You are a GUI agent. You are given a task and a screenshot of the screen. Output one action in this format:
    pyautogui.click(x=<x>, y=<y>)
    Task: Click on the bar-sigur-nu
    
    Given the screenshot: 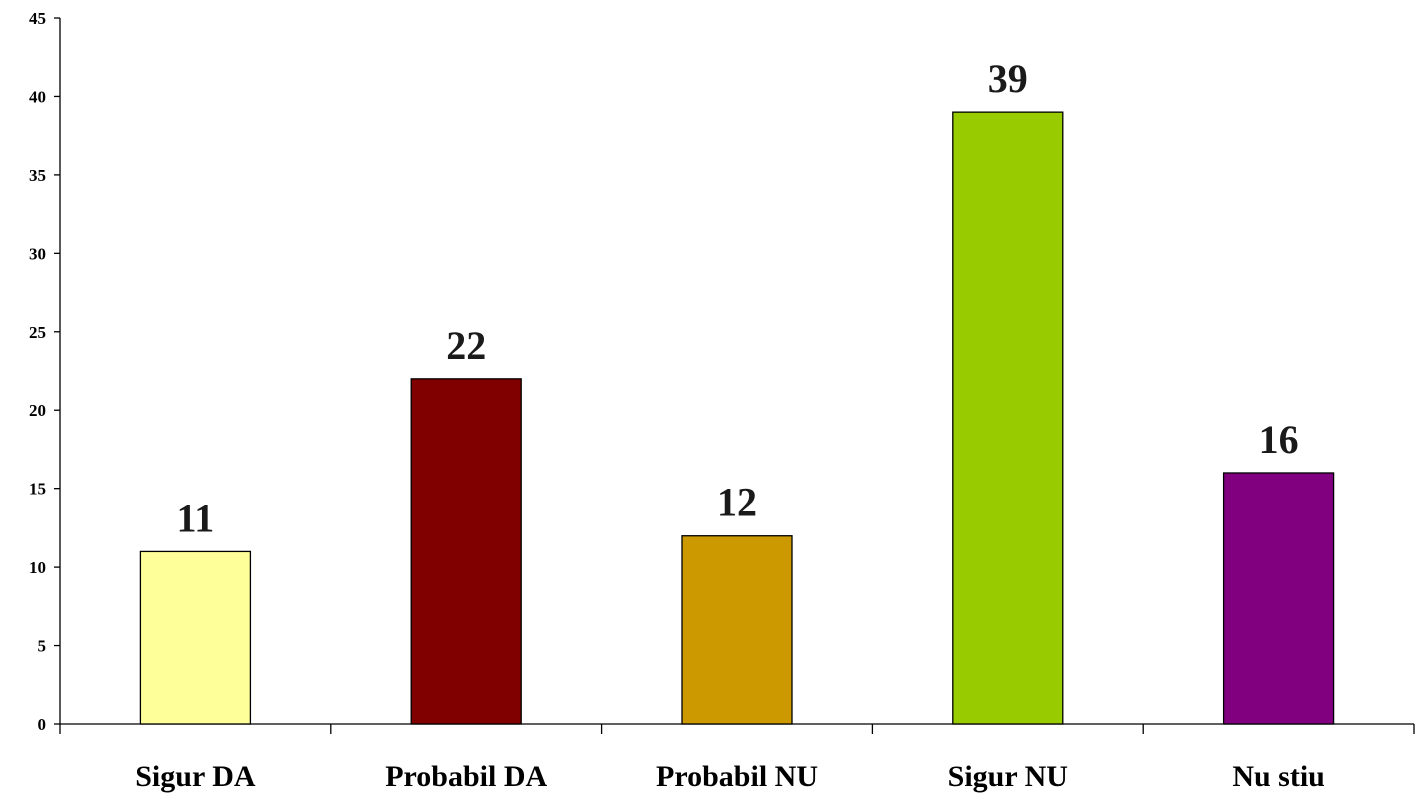 What is the action you would take?
    pyautogui.click(x=1008, y=418)
    